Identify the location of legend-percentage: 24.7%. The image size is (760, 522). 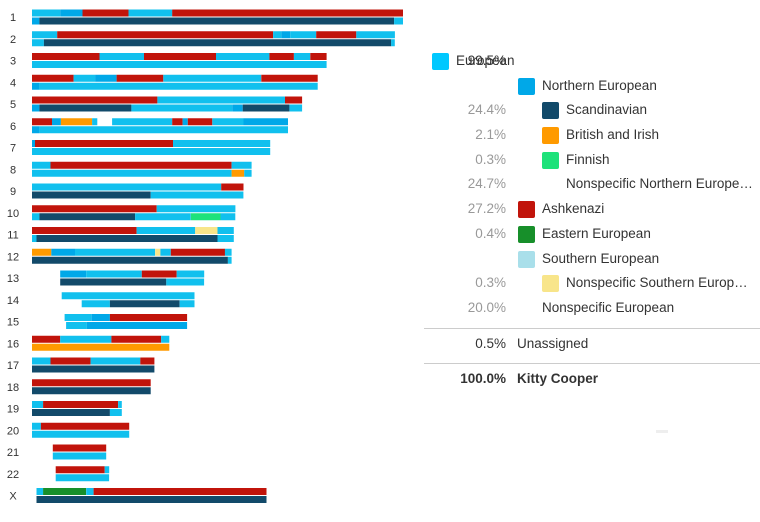
(486, 184).